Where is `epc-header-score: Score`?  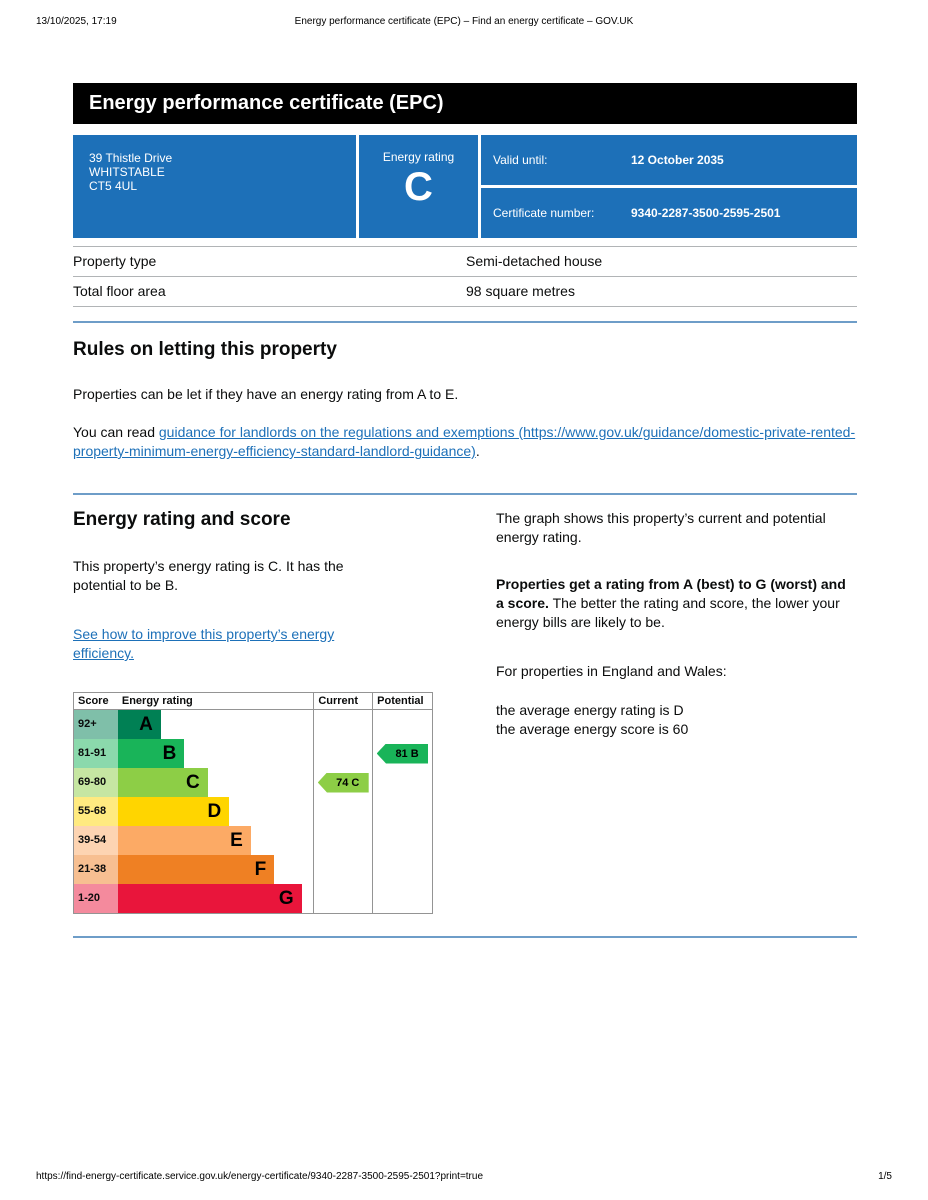 epc-header-score: Score is located at coordinates (93, 701).